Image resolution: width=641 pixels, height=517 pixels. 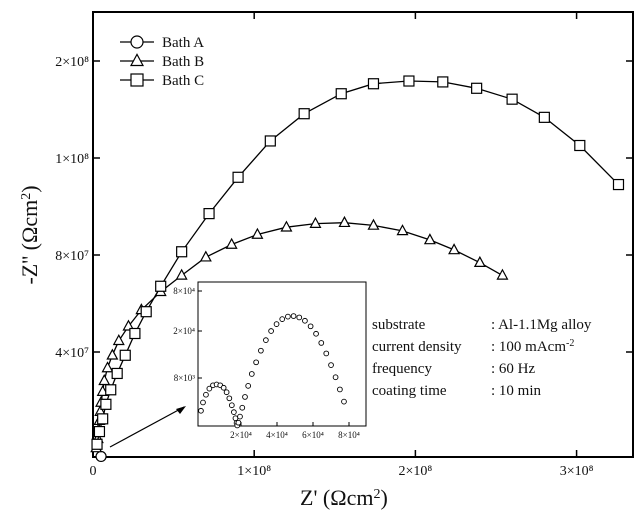 What do you see at coordinates (417, 347) in the screenshot?
I see `annotation-label: current density` at bounding box center [417, 347].